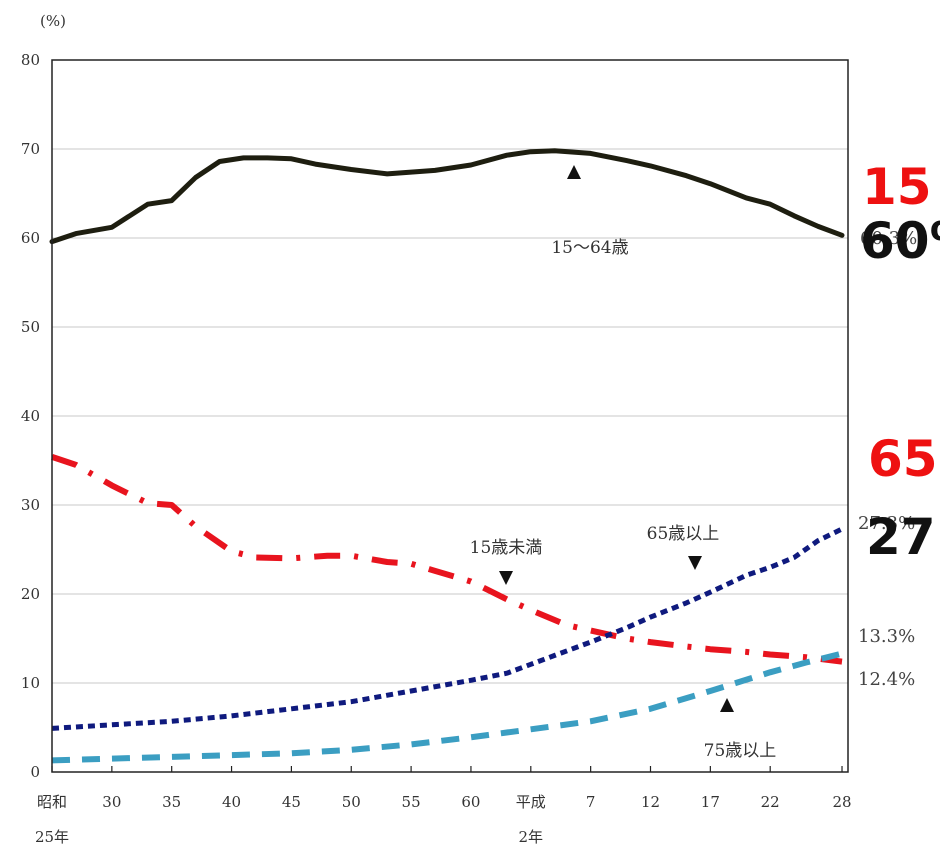  I want to click on x-tick-label-0: 昭和, so click(52, 802).